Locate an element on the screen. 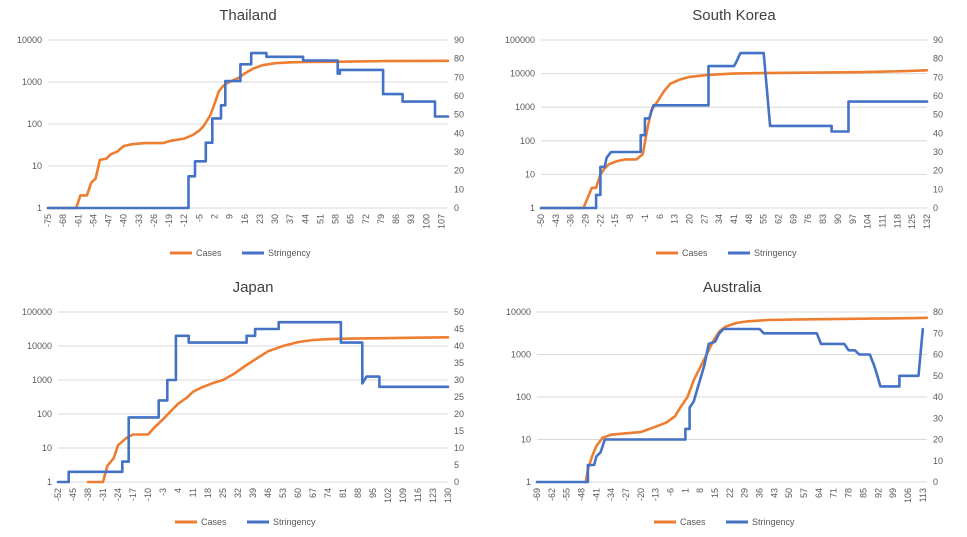 The height and width of the screenshot is (537, 967). x-tick-label: 81 is located at coordinates (343, 493).